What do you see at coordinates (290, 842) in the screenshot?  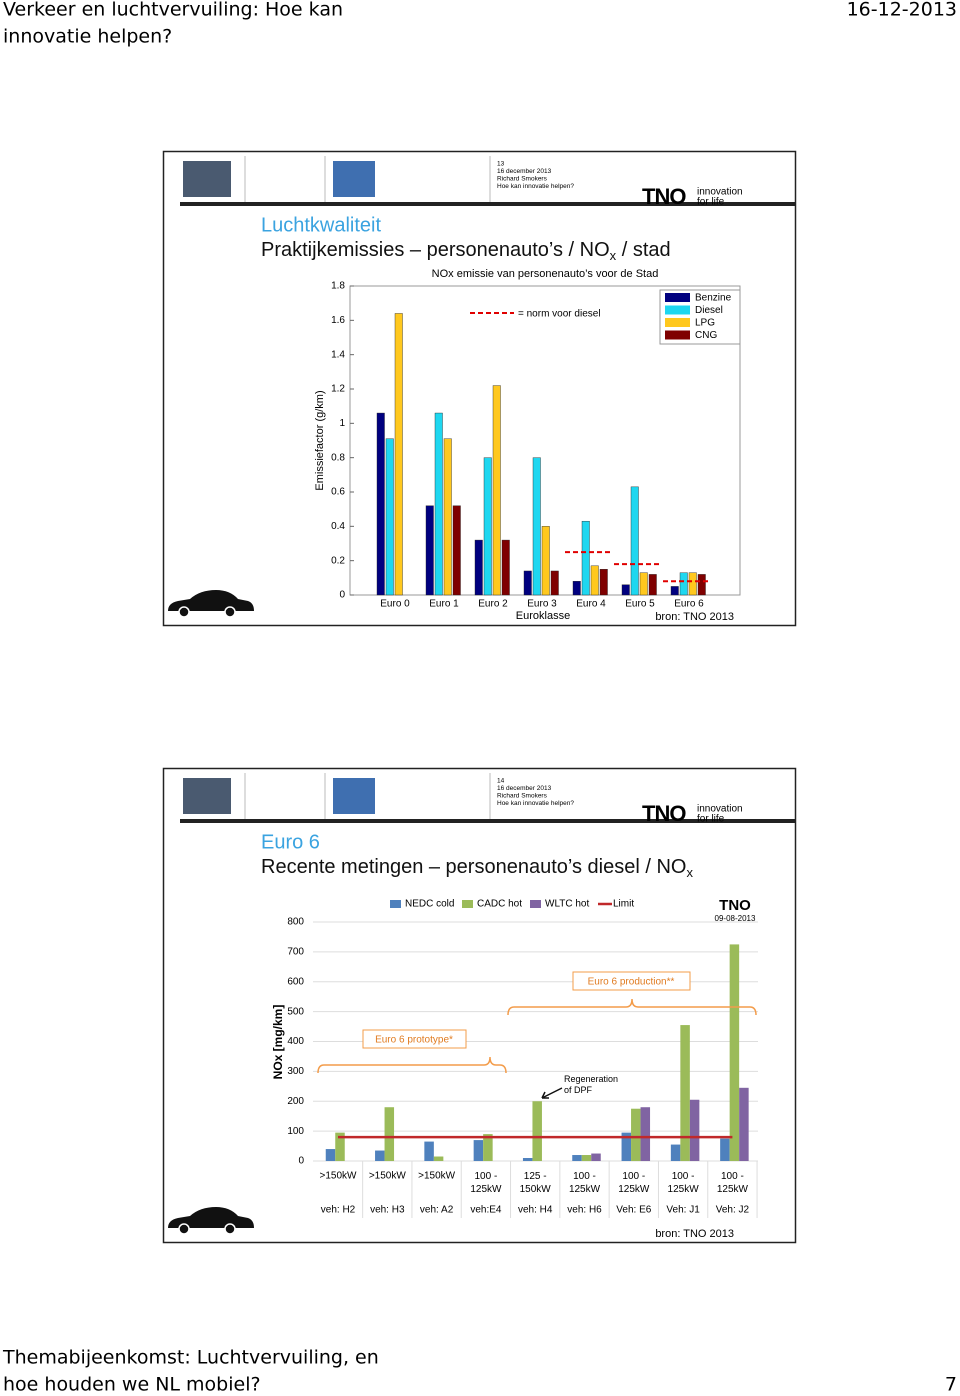 I see `slide-kicker: Euro 6` at bounding box center [290, 842].